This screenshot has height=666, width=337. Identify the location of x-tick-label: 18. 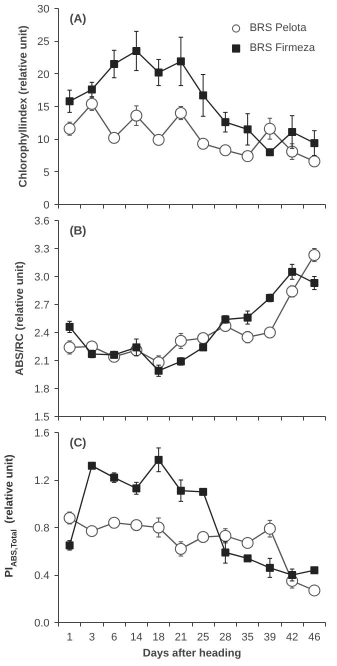
(158, 638).